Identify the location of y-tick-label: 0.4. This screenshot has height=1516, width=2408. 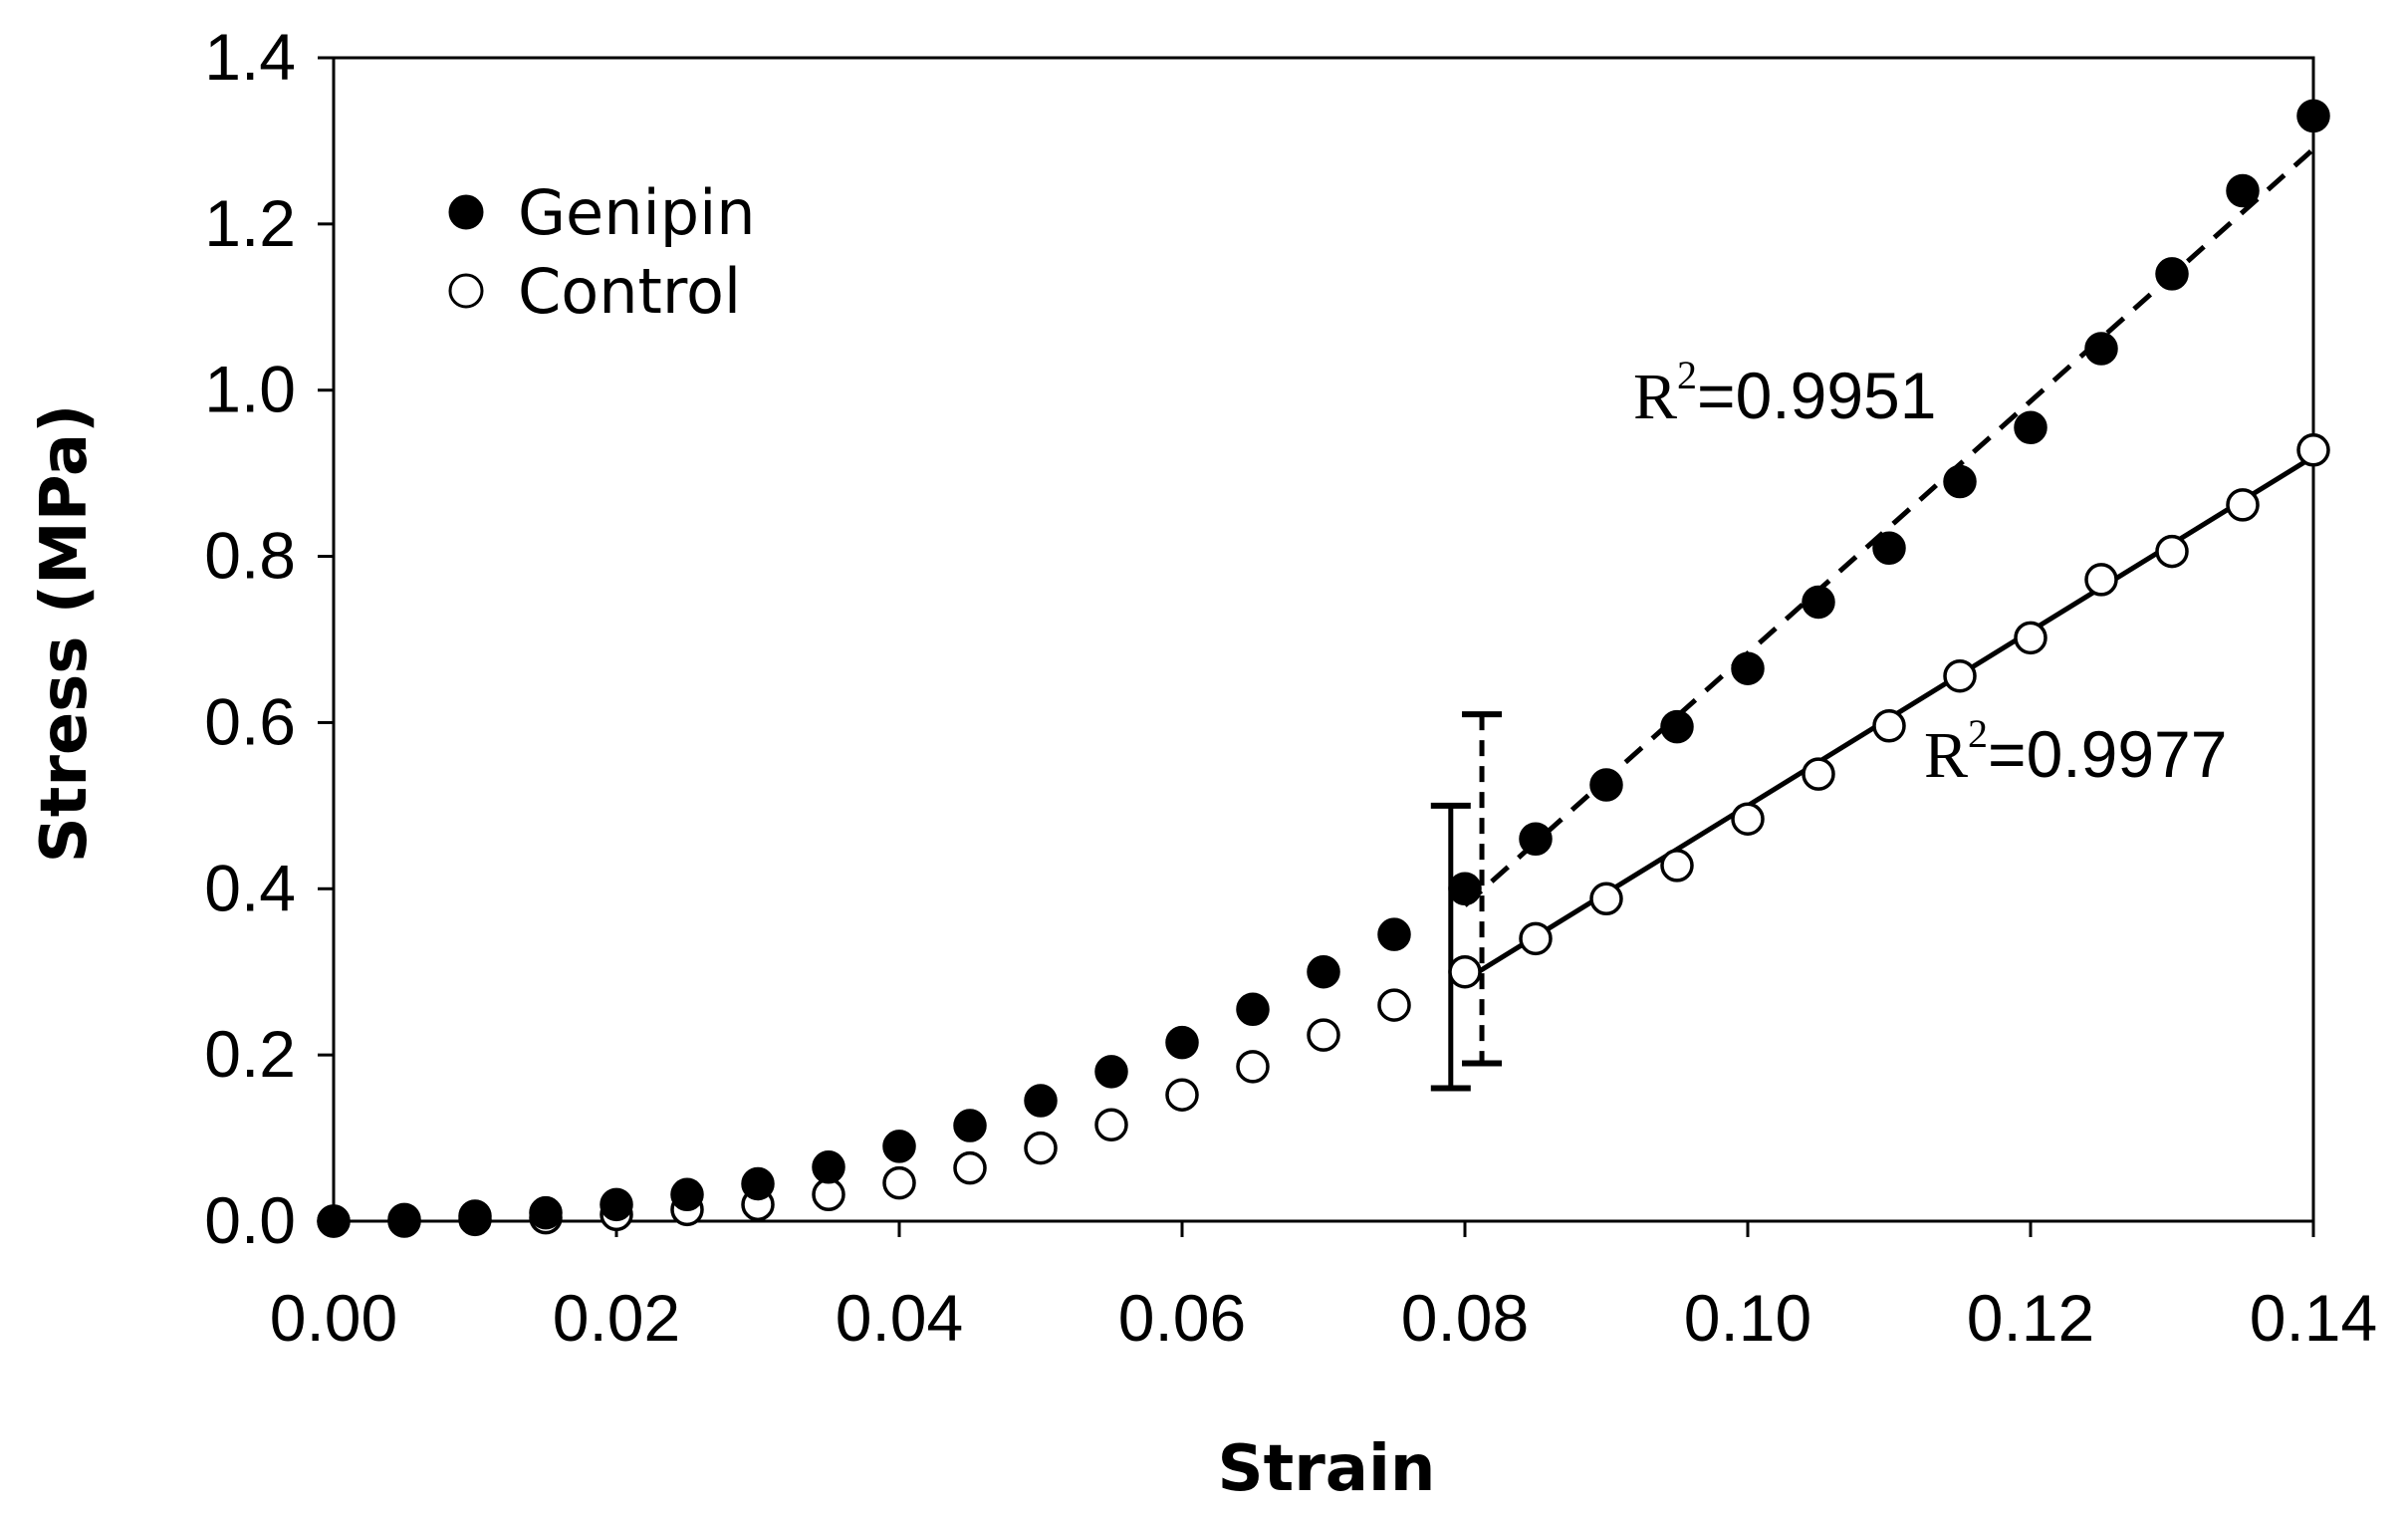
(250, 887).